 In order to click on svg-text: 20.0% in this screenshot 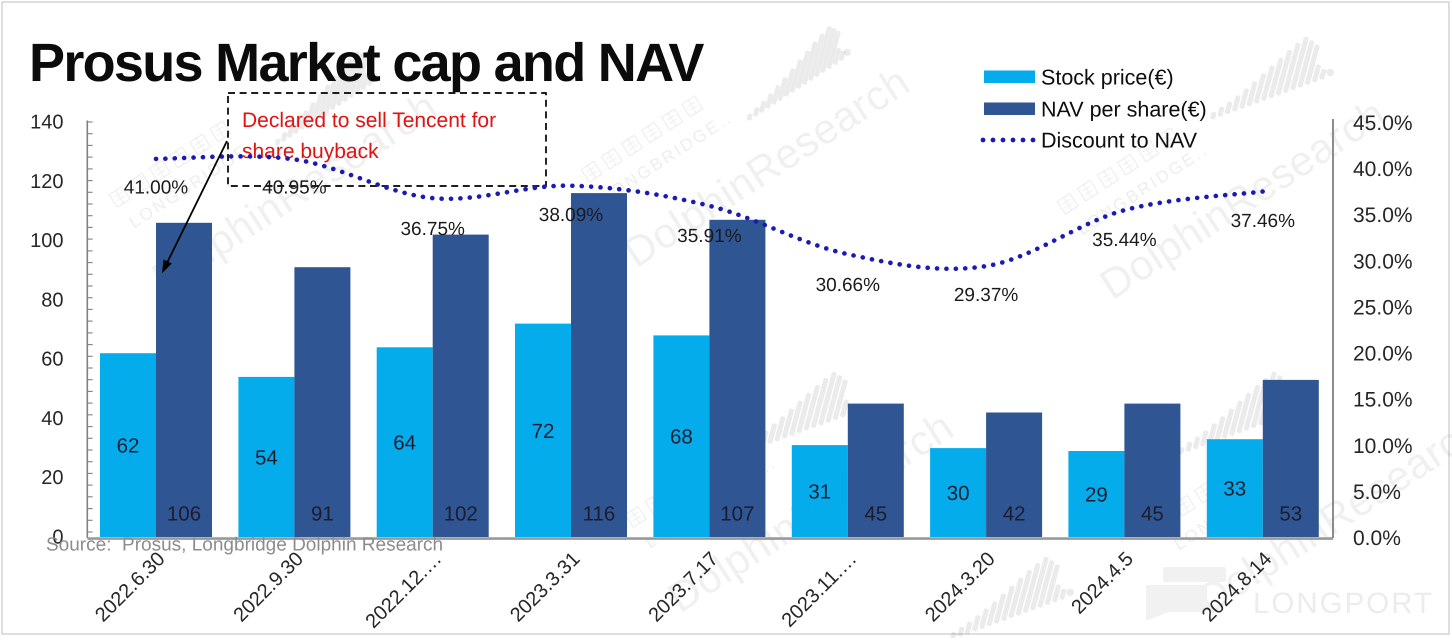, I will do `click(1383, 354)`.